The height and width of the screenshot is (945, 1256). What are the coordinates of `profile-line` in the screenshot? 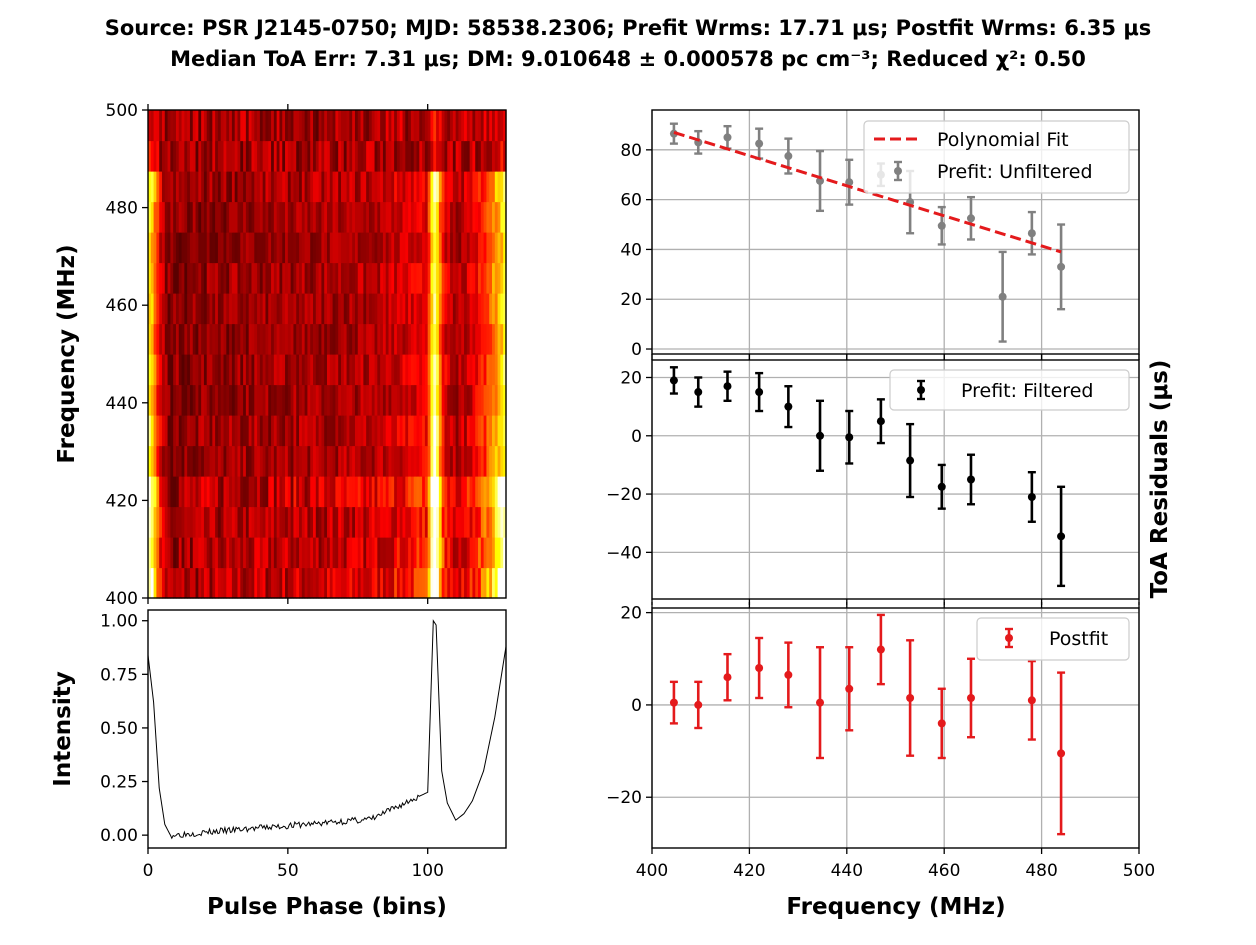 It's located at (327, 729).